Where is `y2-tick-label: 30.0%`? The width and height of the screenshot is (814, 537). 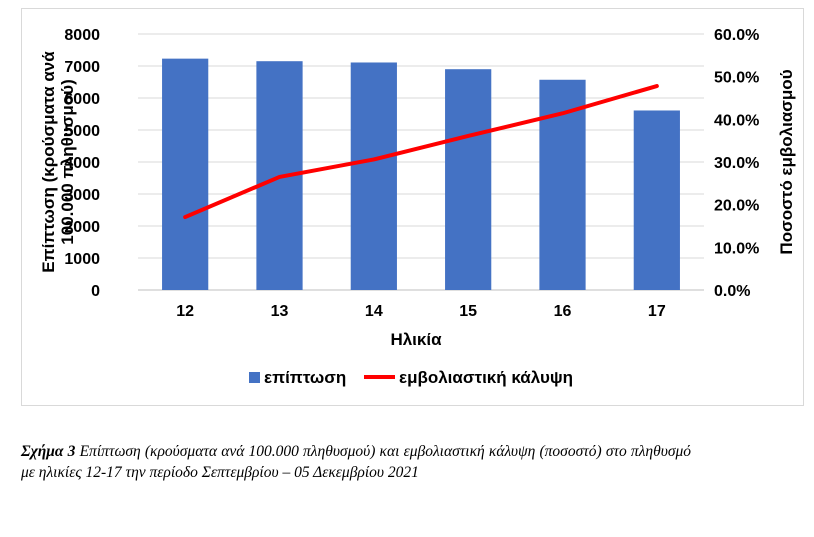
y2-tick-label: 30.0% is located at coordinates (736, 163).